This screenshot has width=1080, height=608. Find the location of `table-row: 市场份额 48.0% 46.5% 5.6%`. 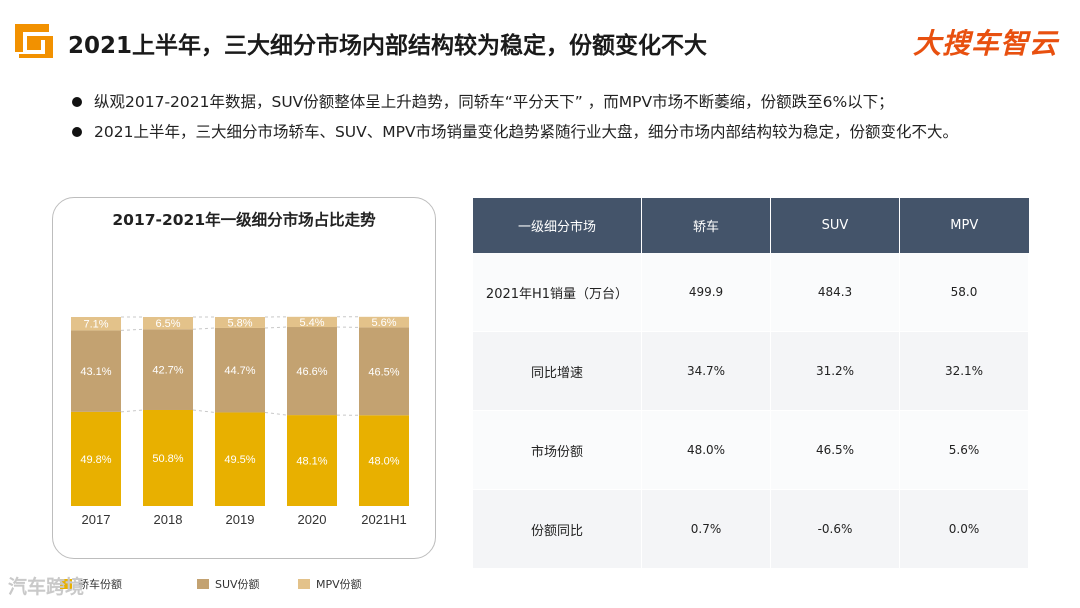

table-row: 市场份额 48.0% 46.5% 5.6% is located at coordinates (751, 450).